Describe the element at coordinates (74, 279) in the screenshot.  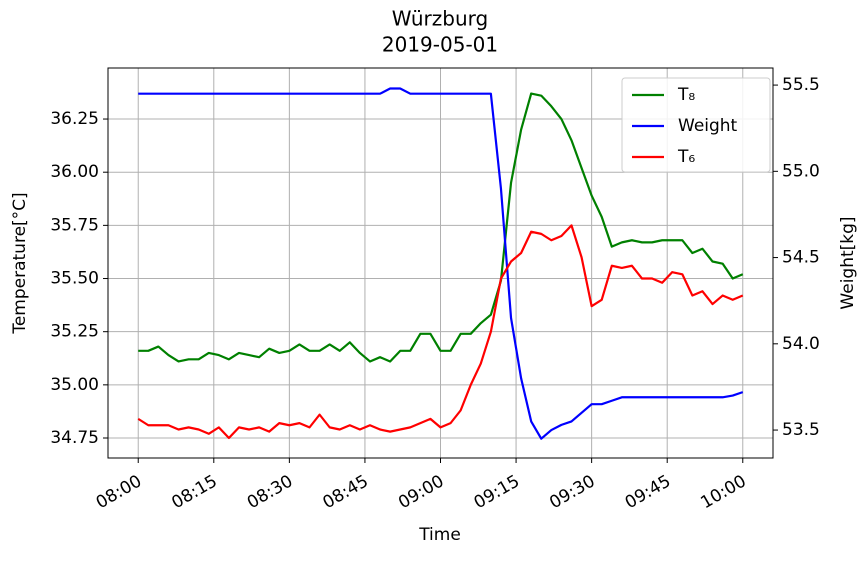
I see `y-tick-label: 35.50` at that location.